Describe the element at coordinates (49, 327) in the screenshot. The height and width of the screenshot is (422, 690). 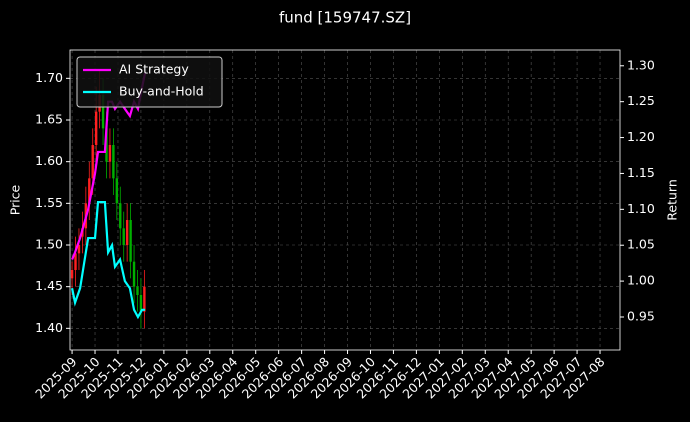
I see `y-tick-label: 1.40` at that location.